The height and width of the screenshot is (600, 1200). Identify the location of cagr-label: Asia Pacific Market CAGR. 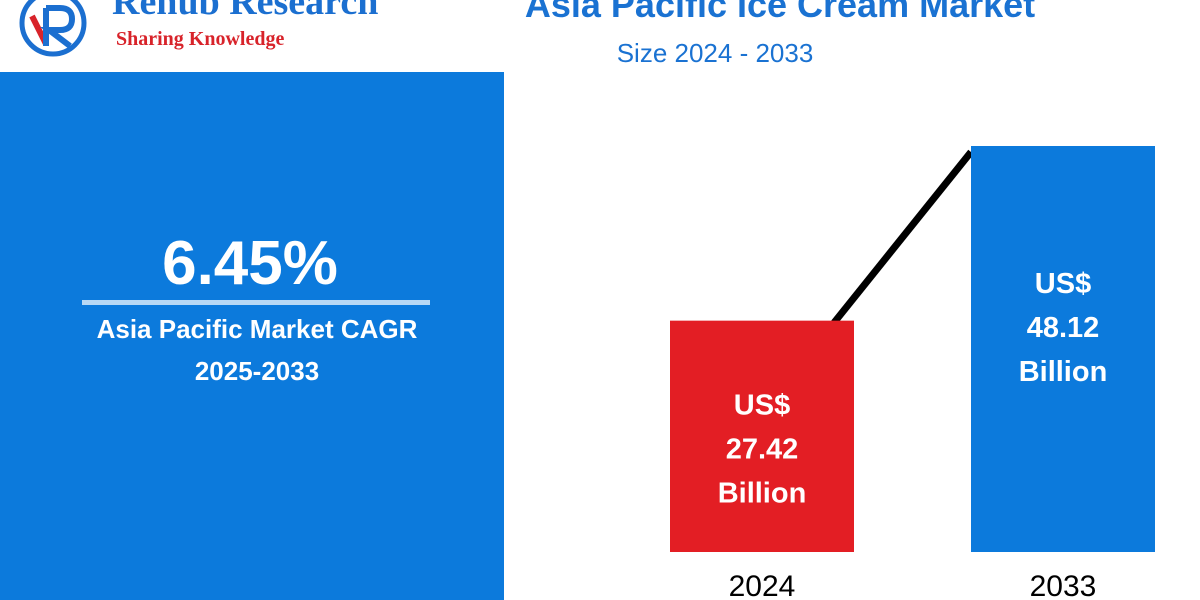
(257, 329).